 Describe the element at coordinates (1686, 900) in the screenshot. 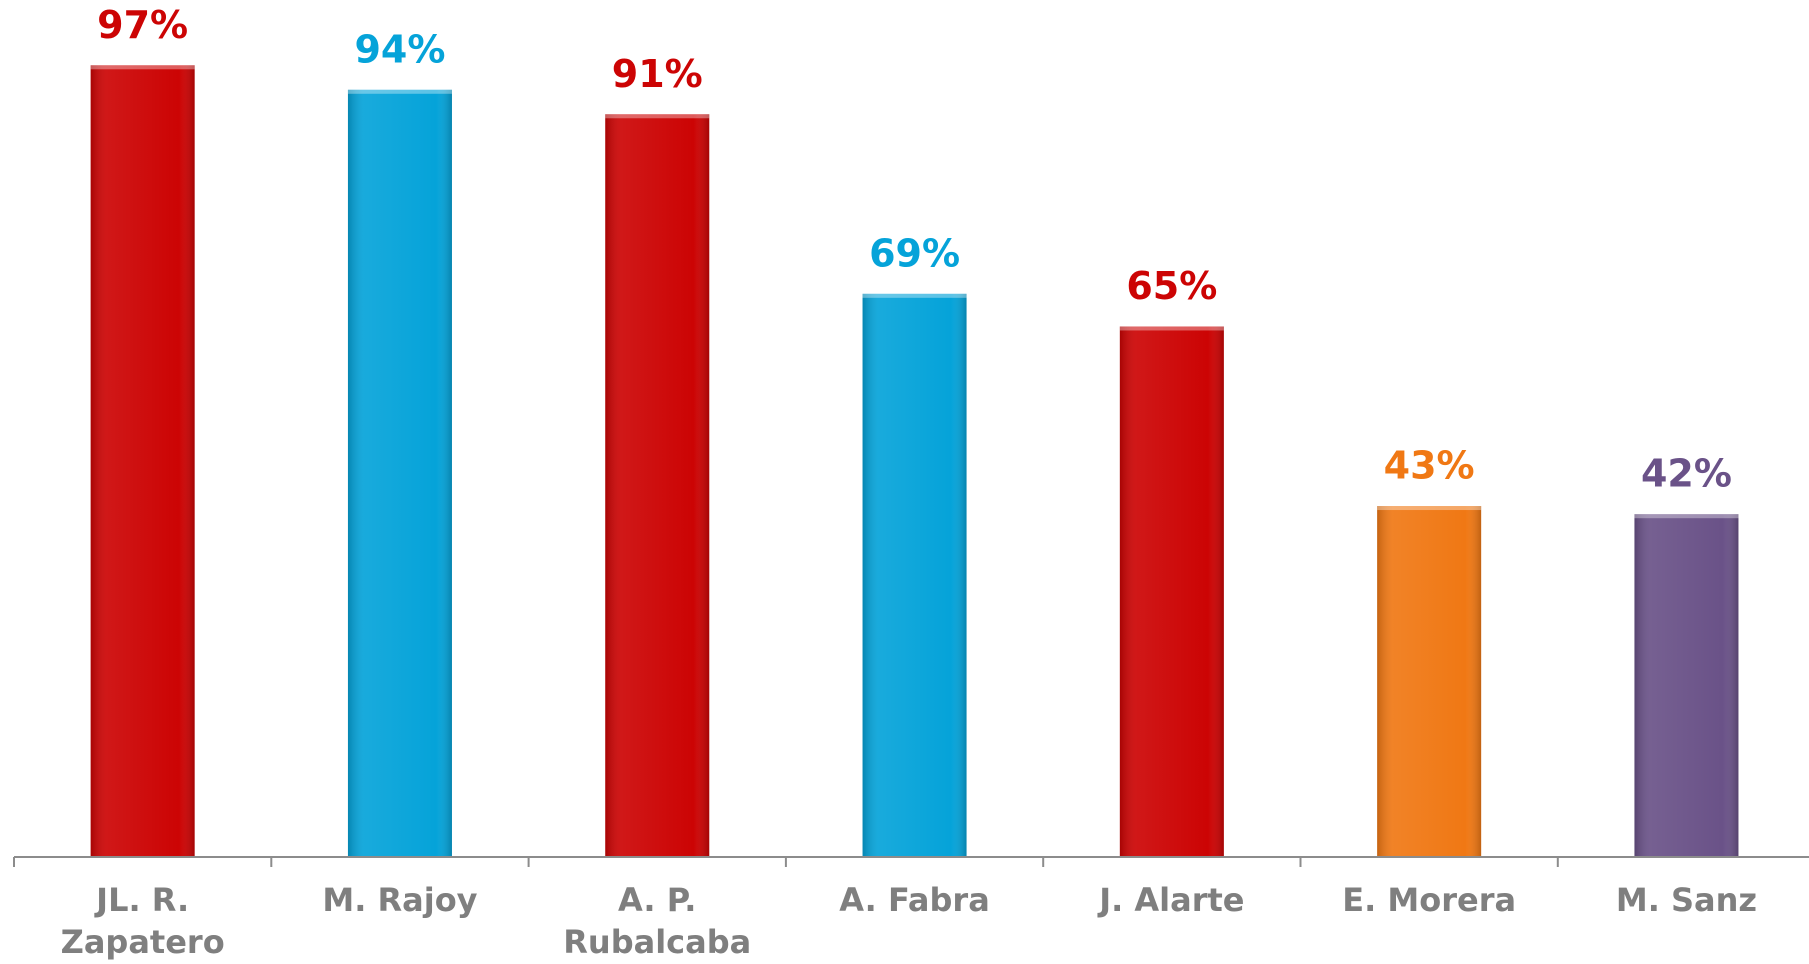

I see `x-tick-label: M. Sanz` at that location.